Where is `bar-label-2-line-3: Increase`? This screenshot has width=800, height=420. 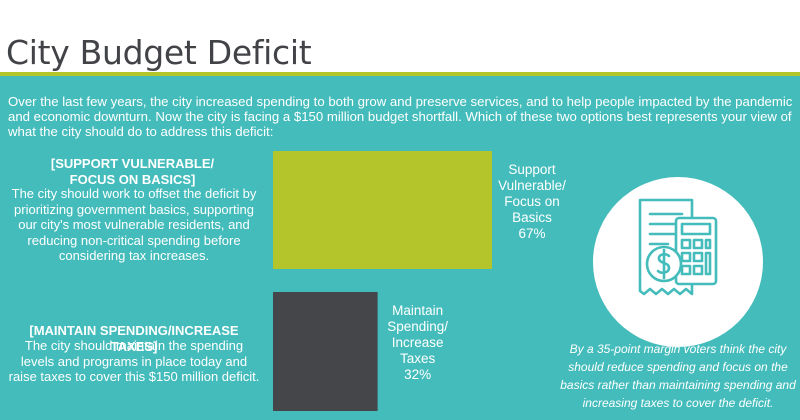 bar-label-2-line-3: Increase is located at coordinates (418, 342).